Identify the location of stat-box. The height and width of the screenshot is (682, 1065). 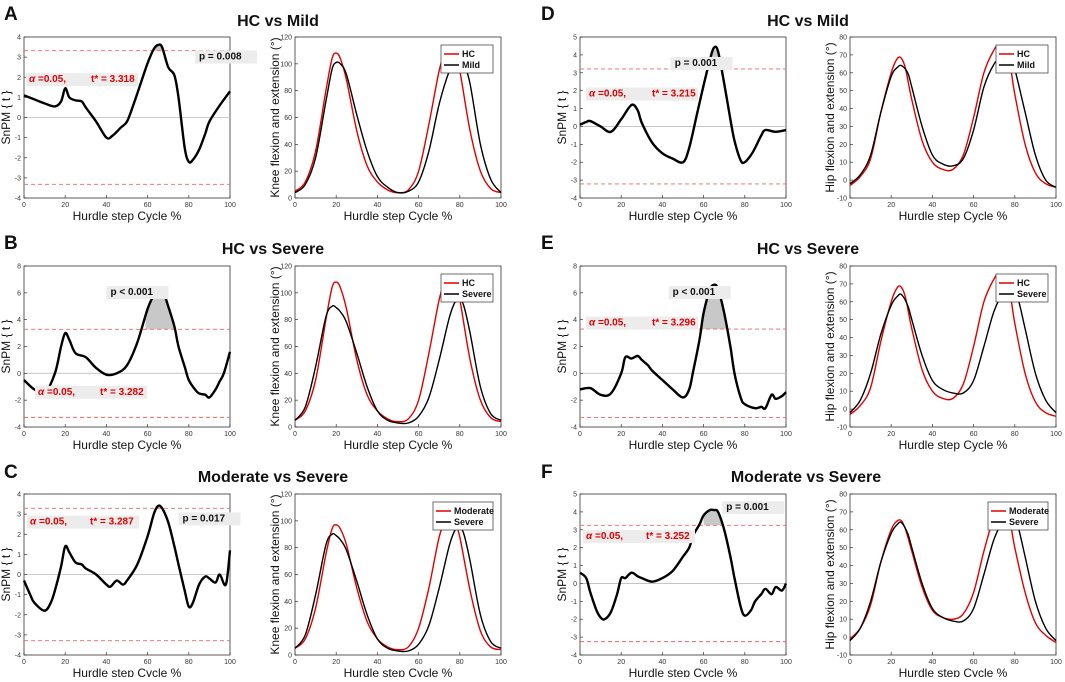
(642, 323).